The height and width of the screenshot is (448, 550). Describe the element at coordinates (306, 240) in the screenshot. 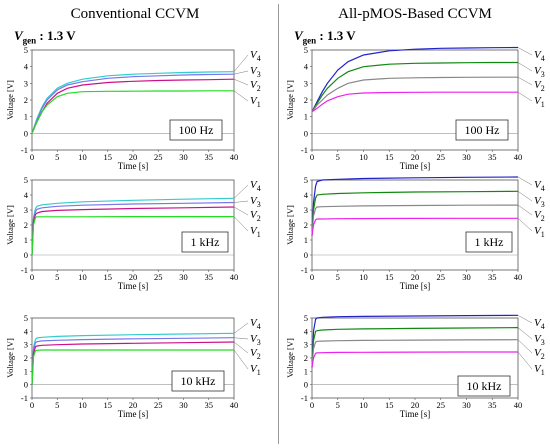

I see `y-tick-label: 1` at that location.